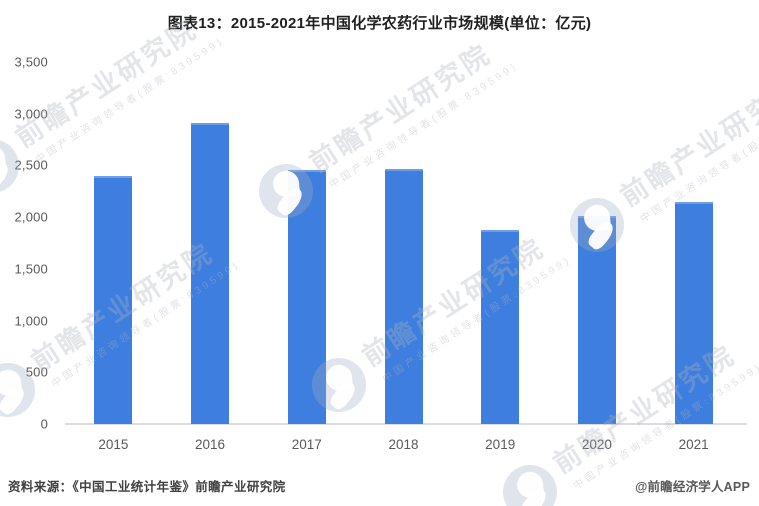 This screenshot has height=506, width=759. I want to click on y-tick-label: 3,500, so click(31, 62).